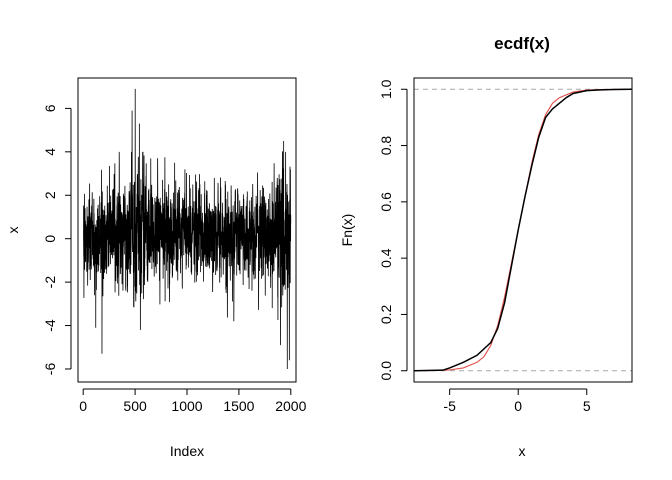  I want to click on right-plot-xlabel: x, so click(522, 451).